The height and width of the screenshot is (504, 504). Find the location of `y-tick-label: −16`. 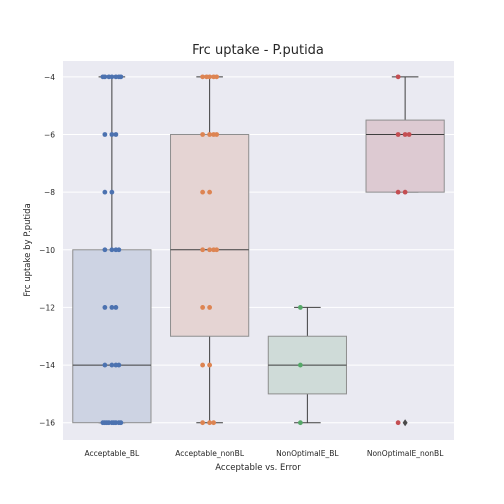

y-tick-label: −16 is located at coordinates (47, 423).